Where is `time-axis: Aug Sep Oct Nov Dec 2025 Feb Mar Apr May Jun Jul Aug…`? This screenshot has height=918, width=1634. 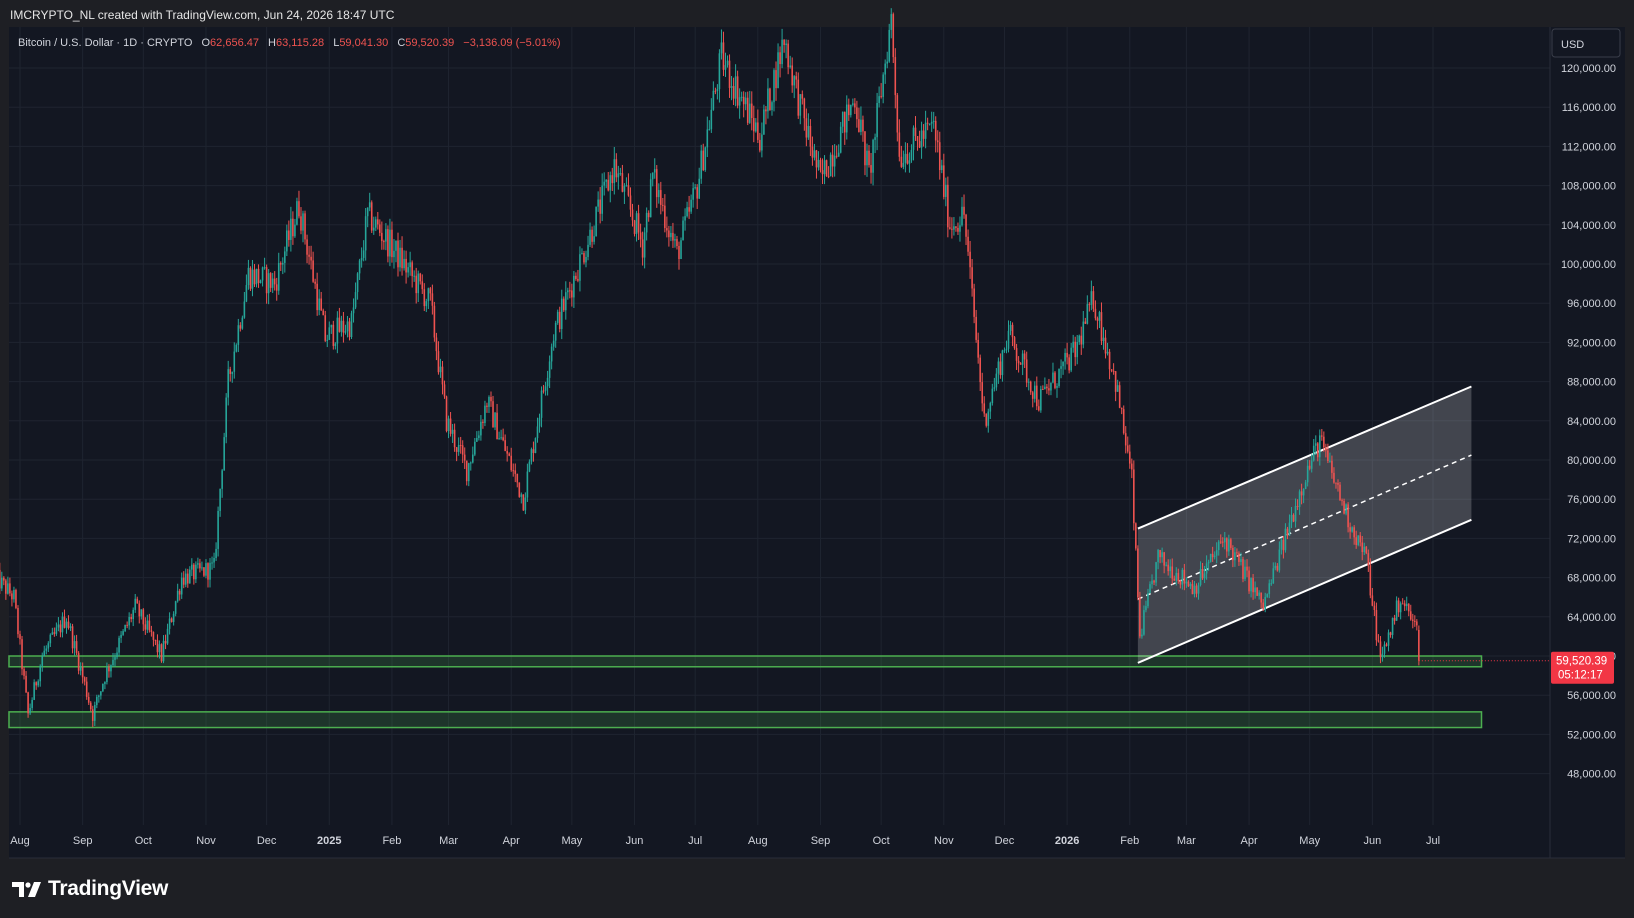
time-axis: Aug Sep Oct Nov Dec 2025 Feb Mar Apr May Jun Jul Aug… is located at coordinates (725, 841).